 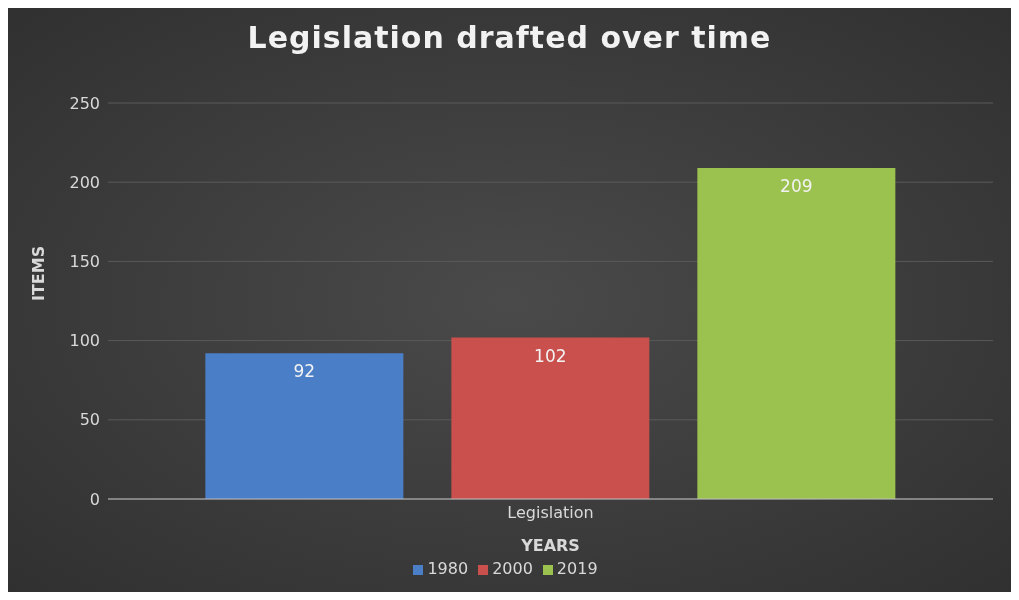 I want to click on y-tick-label: 100, so click(x=84, y=341).